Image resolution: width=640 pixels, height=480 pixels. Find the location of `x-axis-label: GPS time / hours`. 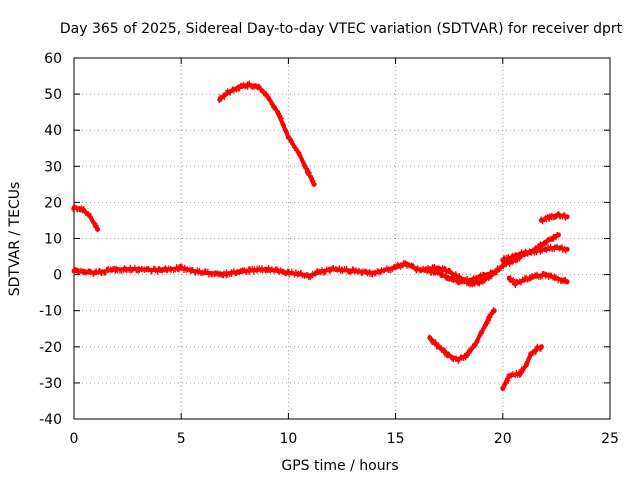

x-axis-label: GPS time / hours is located at coordinates (339, 466).